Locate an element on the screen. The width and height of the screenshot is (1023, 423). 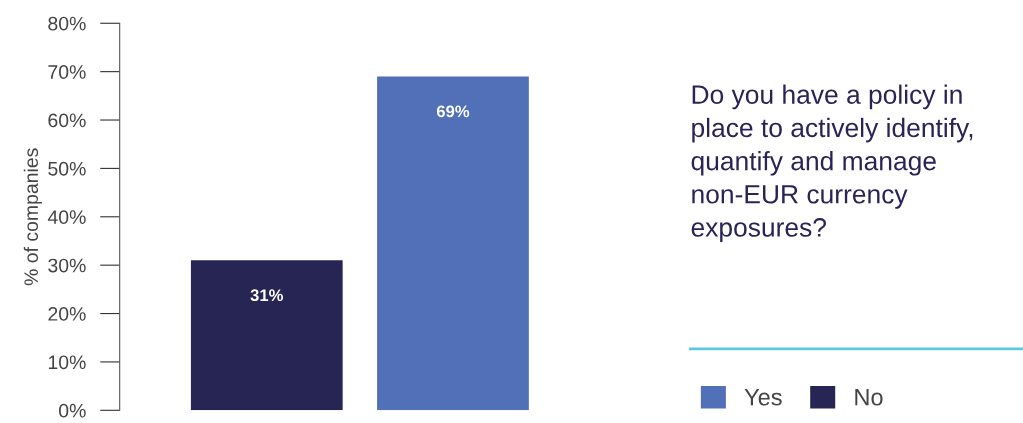
text: Do you have a policy in place to actively identify, quantify and manage non-EUR currency exposures? is located at coordinates (832, 163).